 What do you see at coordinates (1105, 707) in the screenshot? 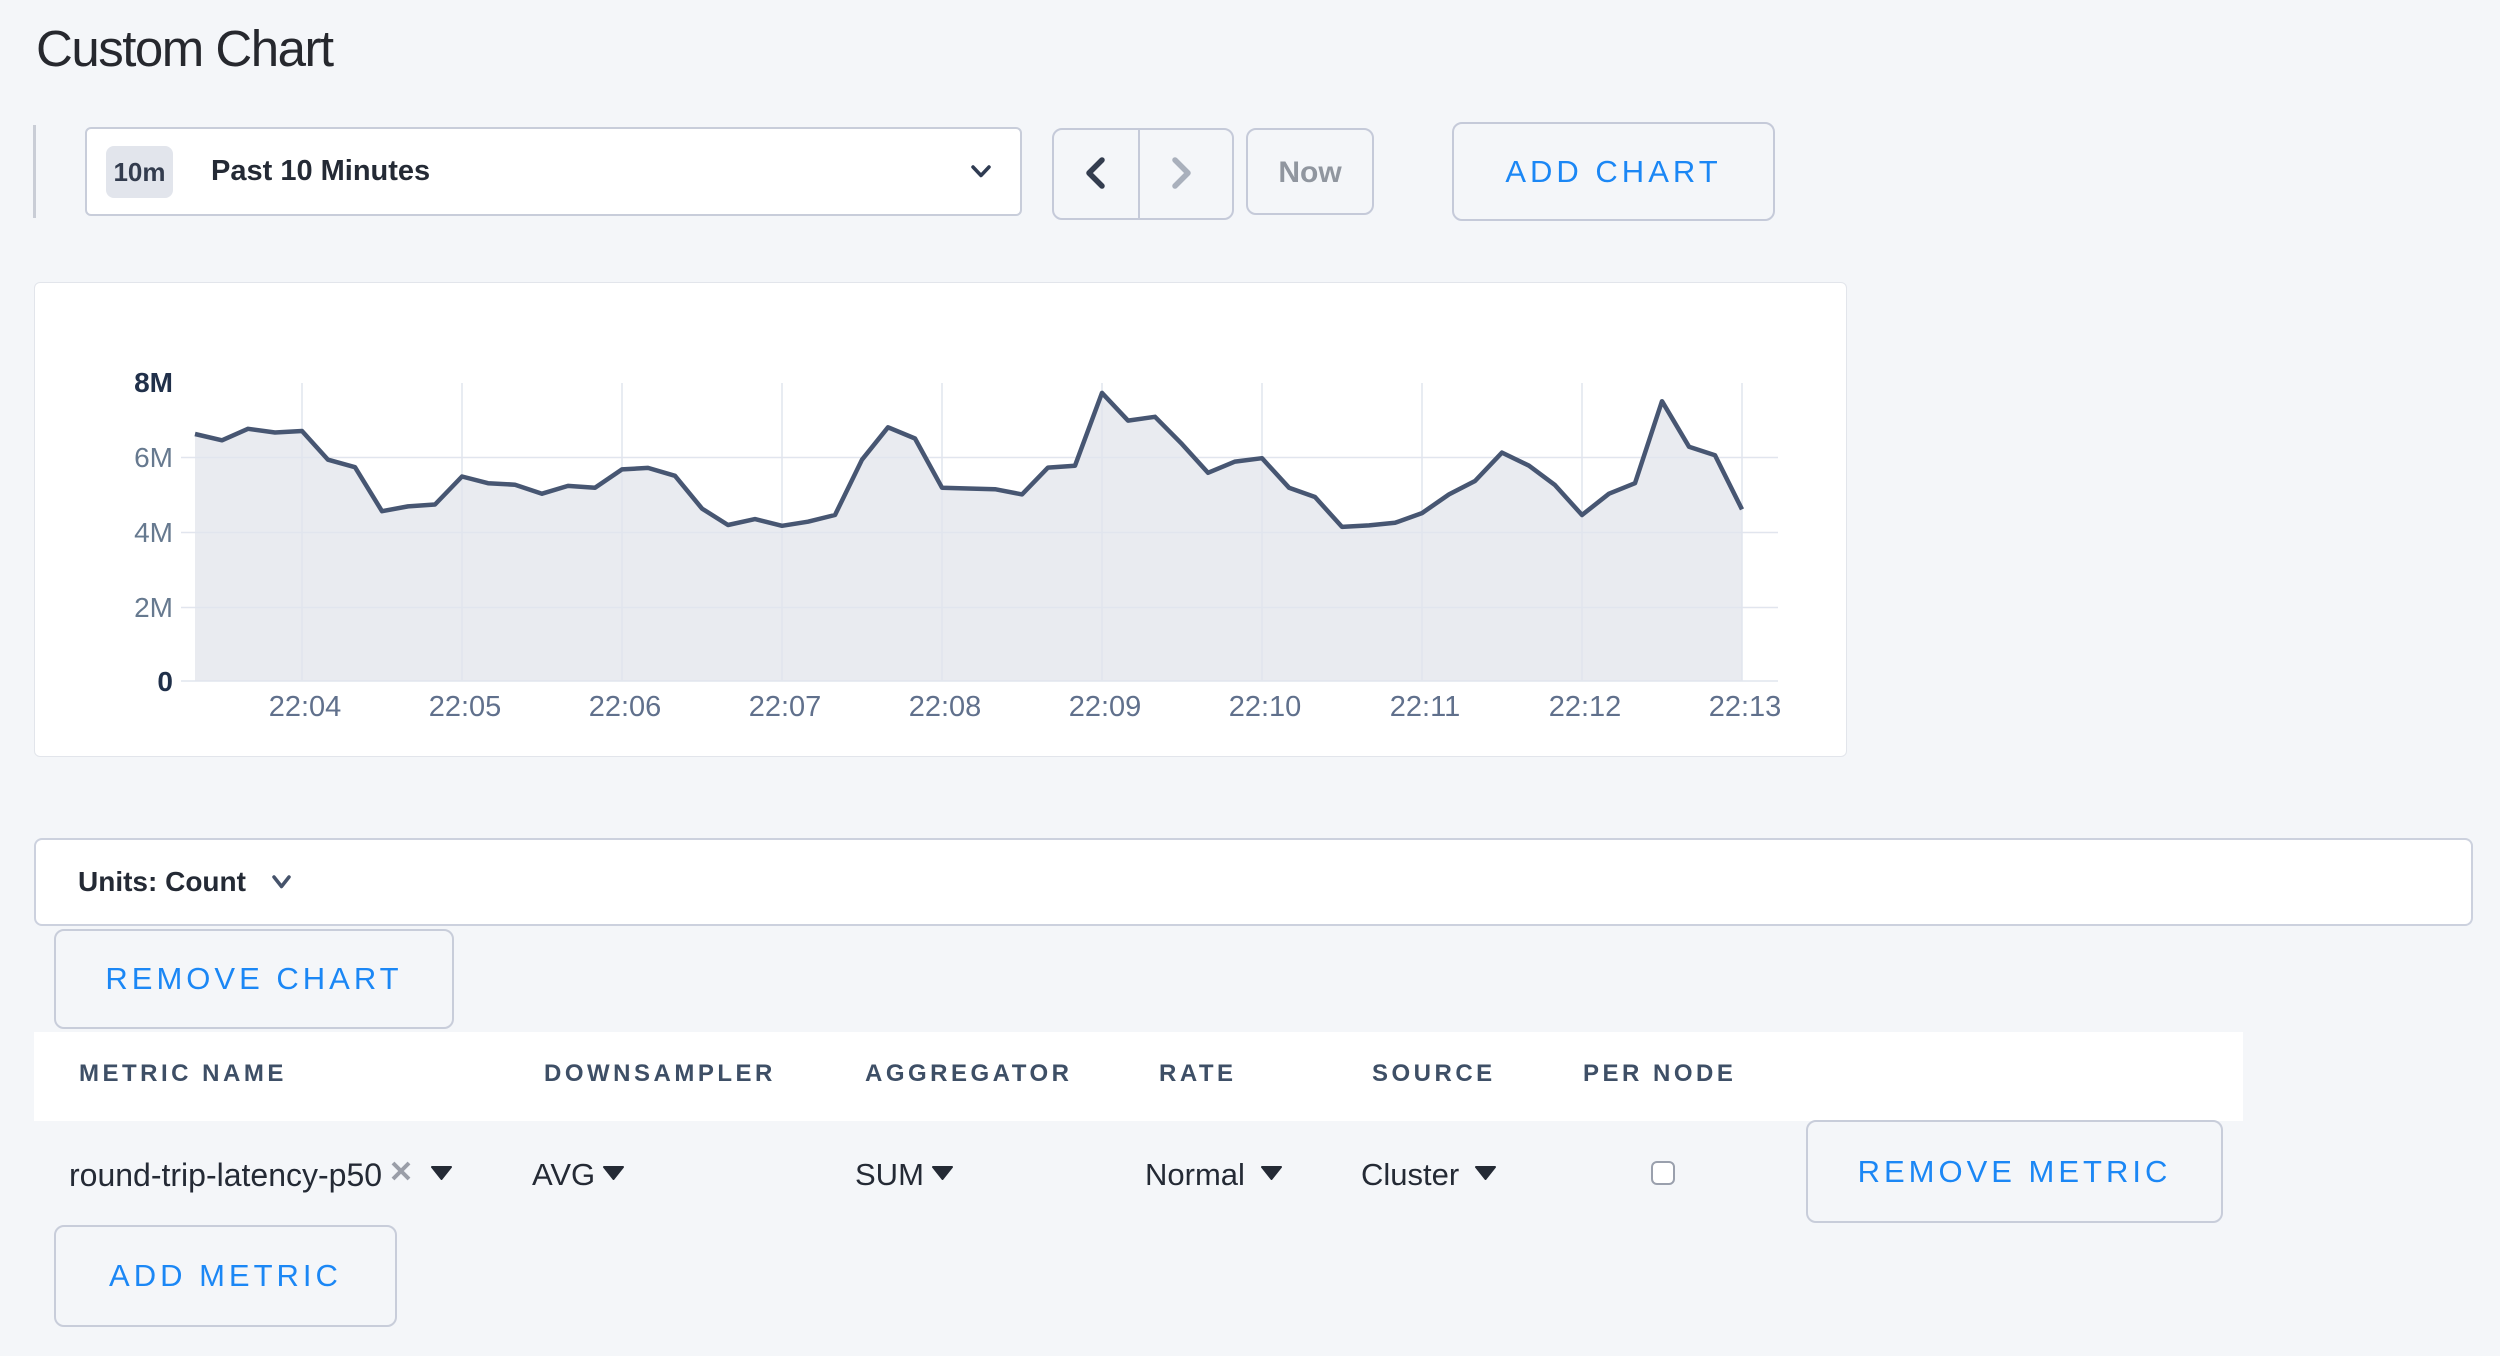
I see `svg-text: 22:09` at bounding box center [1105, 707].